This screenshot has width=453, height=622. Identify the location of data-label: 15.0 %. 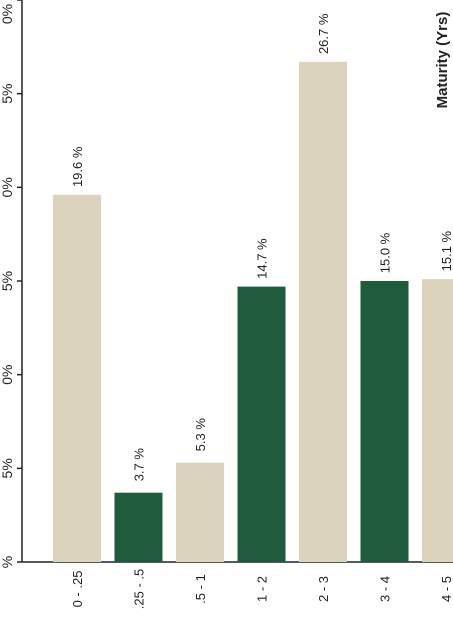
(385, 252).